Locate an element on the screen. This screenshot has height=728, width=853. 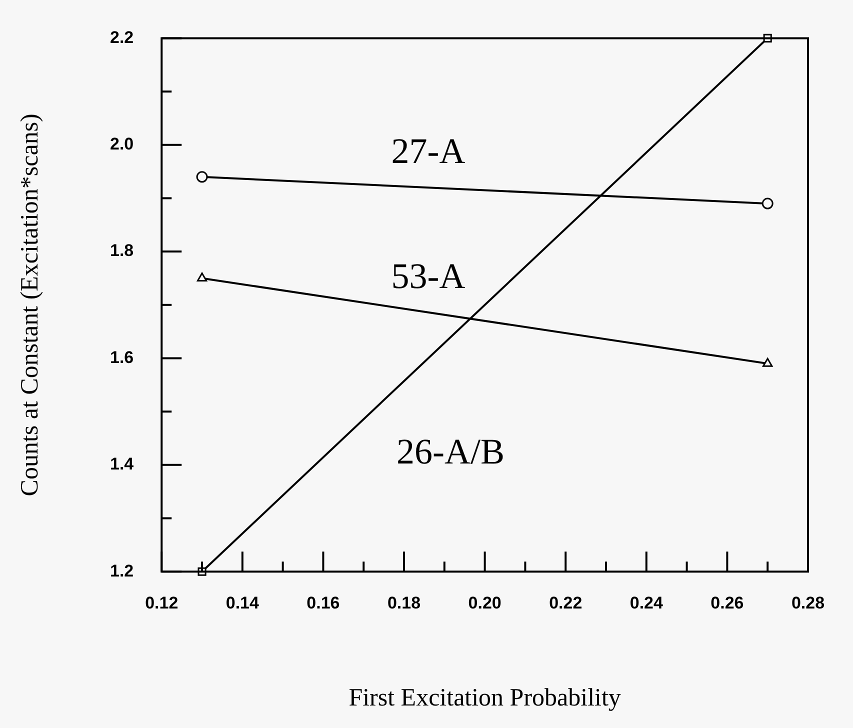
x-tick-label: 0.18 is located at coordinates (404, 602).